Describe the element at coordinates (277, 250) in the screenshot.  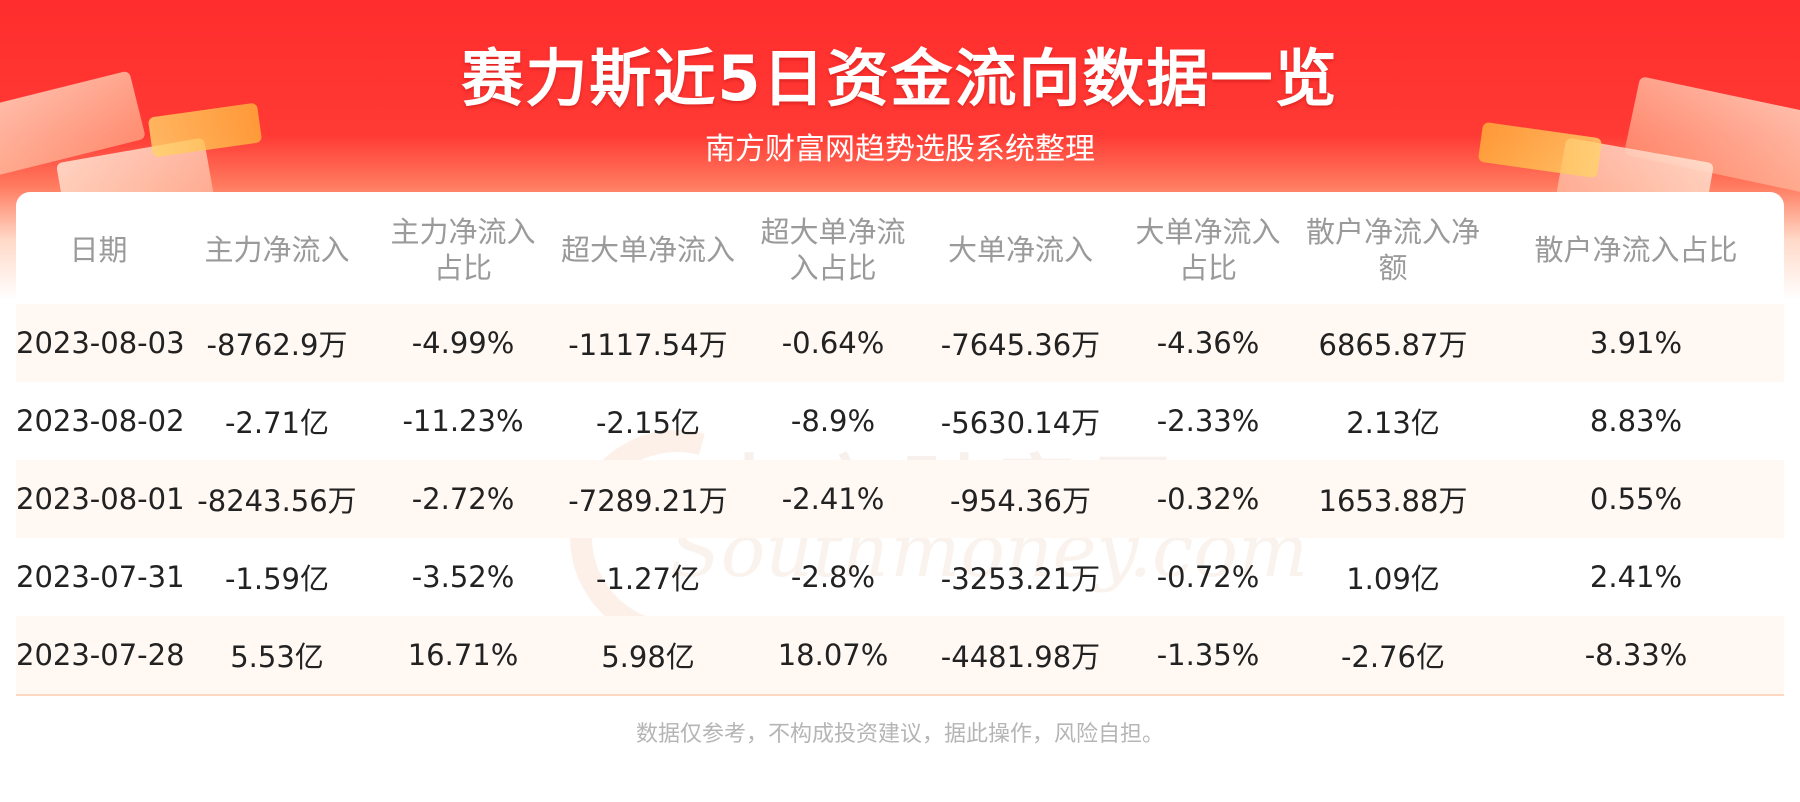
I see `column-header-main-net-inflow: 主力净流入` at that location.